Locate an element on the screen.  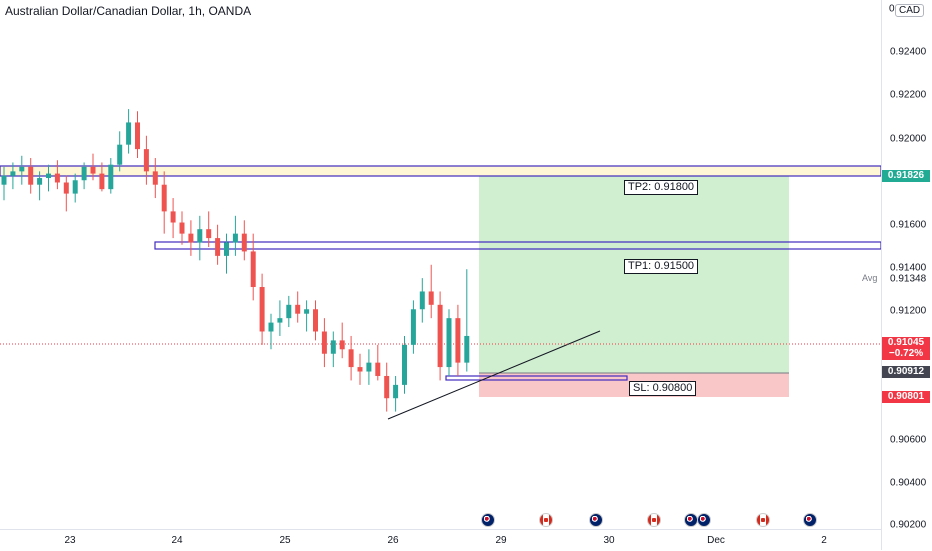
trendline is located at coordinates (494, 375).